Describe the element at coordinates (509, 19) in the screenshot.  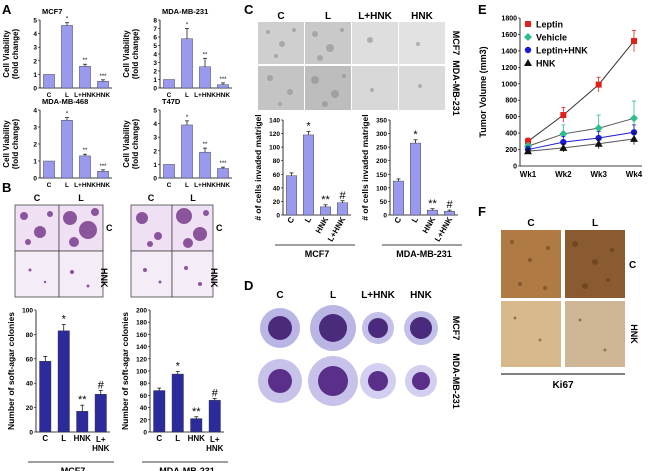
I see `y-tick-label: 1800` at that location.